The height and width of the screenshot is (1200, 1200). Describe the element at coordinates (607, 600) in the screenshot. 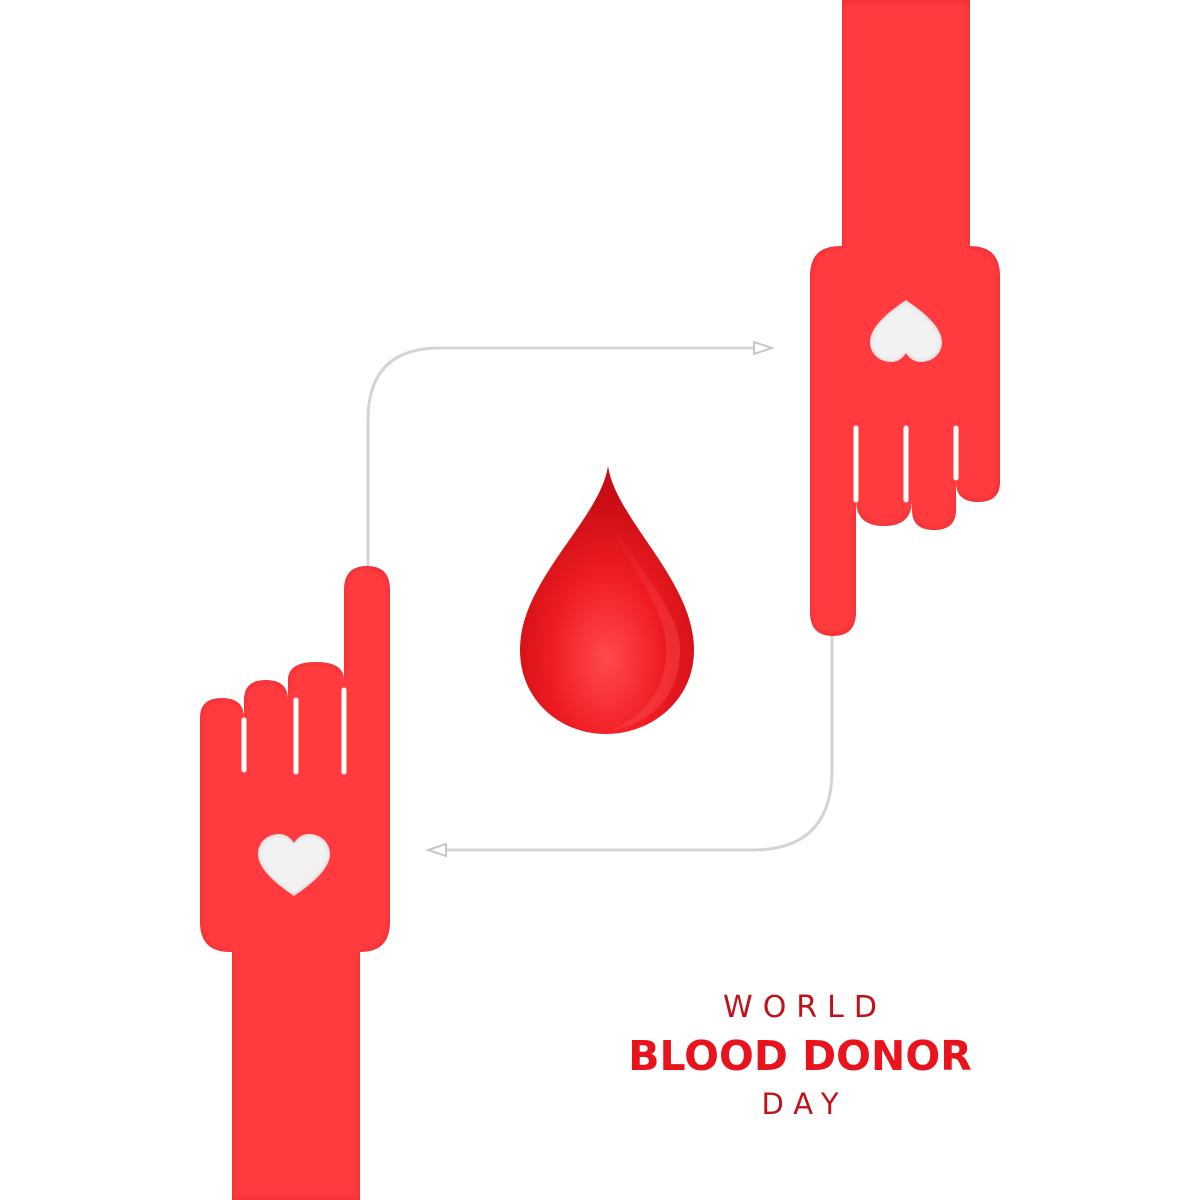

I see `blood-drop-icon` at that location.